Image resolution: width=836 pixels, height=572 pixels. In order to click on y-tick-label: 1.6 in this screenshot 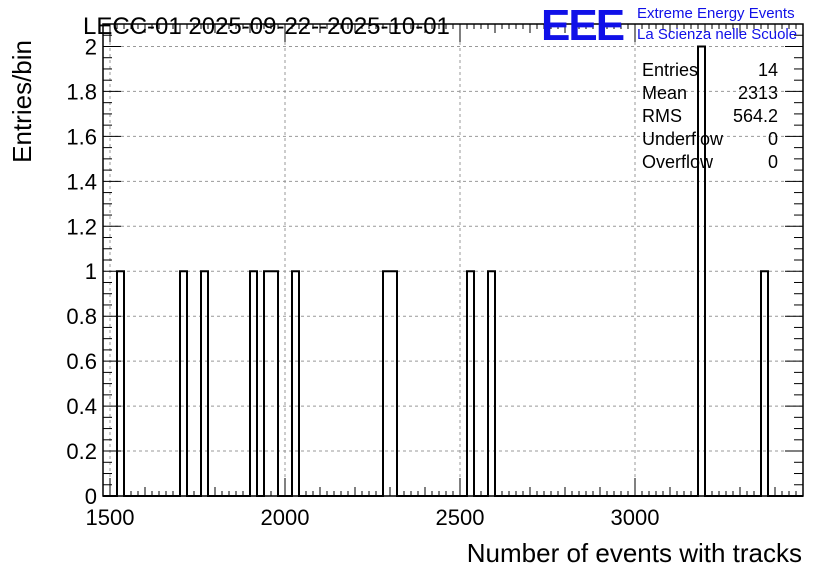, I will do `click(81, 136)`.